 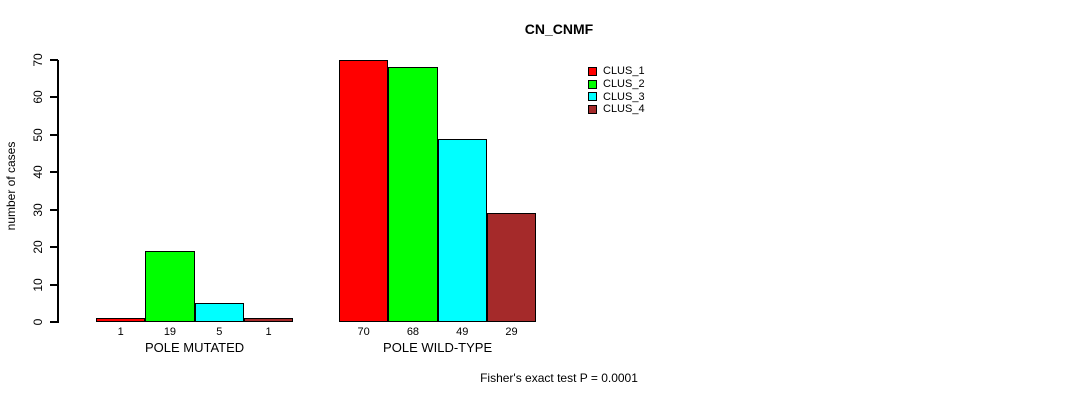 I want to click on bar-clus_1-pole-wild-type, so click(x=364, y=191).